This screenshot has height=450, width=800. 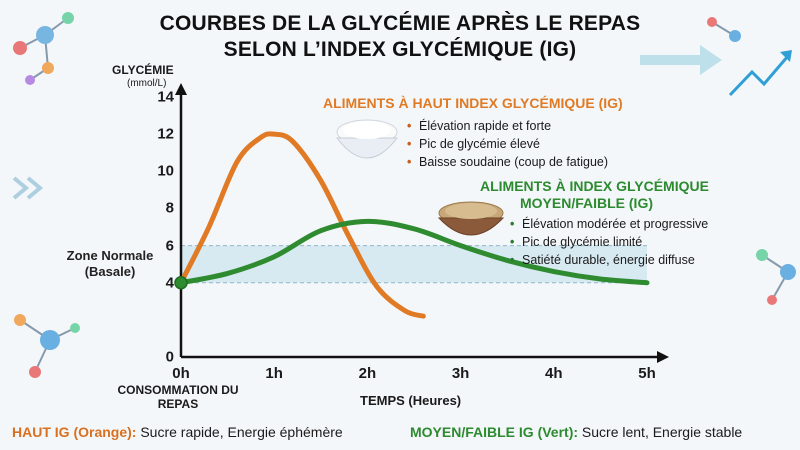 What do you see at coordinates (367, 373) in the screenshot?
I see `x-tick-label: 2h` at bounding box center [367, 373].